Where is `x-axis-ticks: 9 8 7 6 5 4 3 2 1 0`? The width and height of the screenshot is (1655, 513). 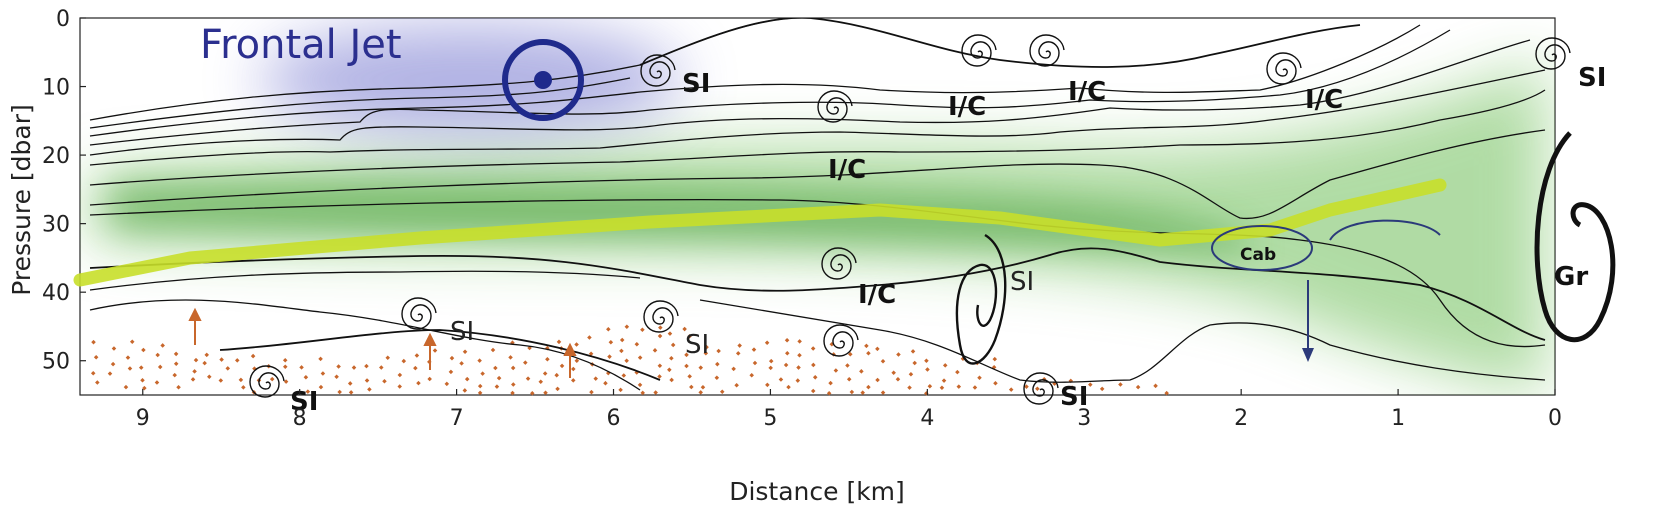
x-axis-ticks: 9 8 7 6 5 4 3 2 1 0 is located at coordinates (849, 410).